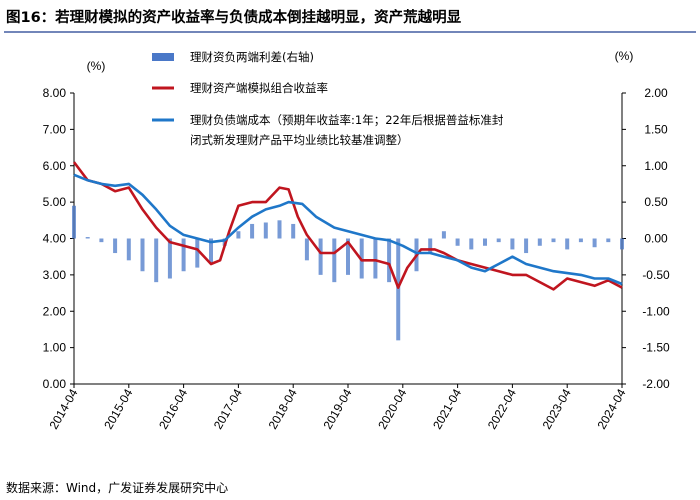 The height and width of the screenshot is (500, 700). I want to click on legend-label-cost-line: 闭式新发理财产品平均业绩比较基准调整）, so click(299, 140).